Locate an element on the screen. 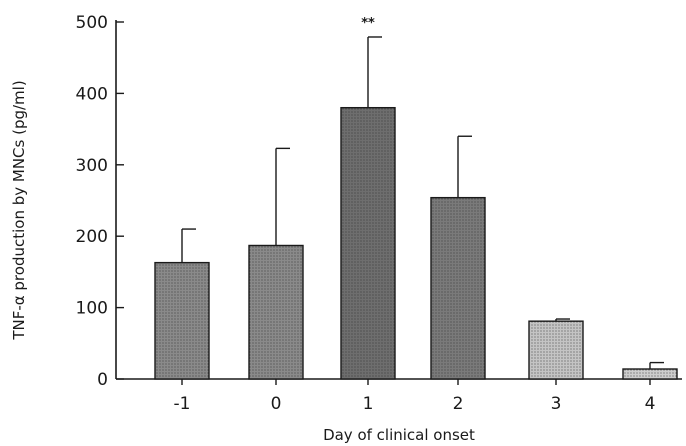 The height and width of the screenshot is (446, 686). x-tick-label: 3 is located at coordinates (556, 404).